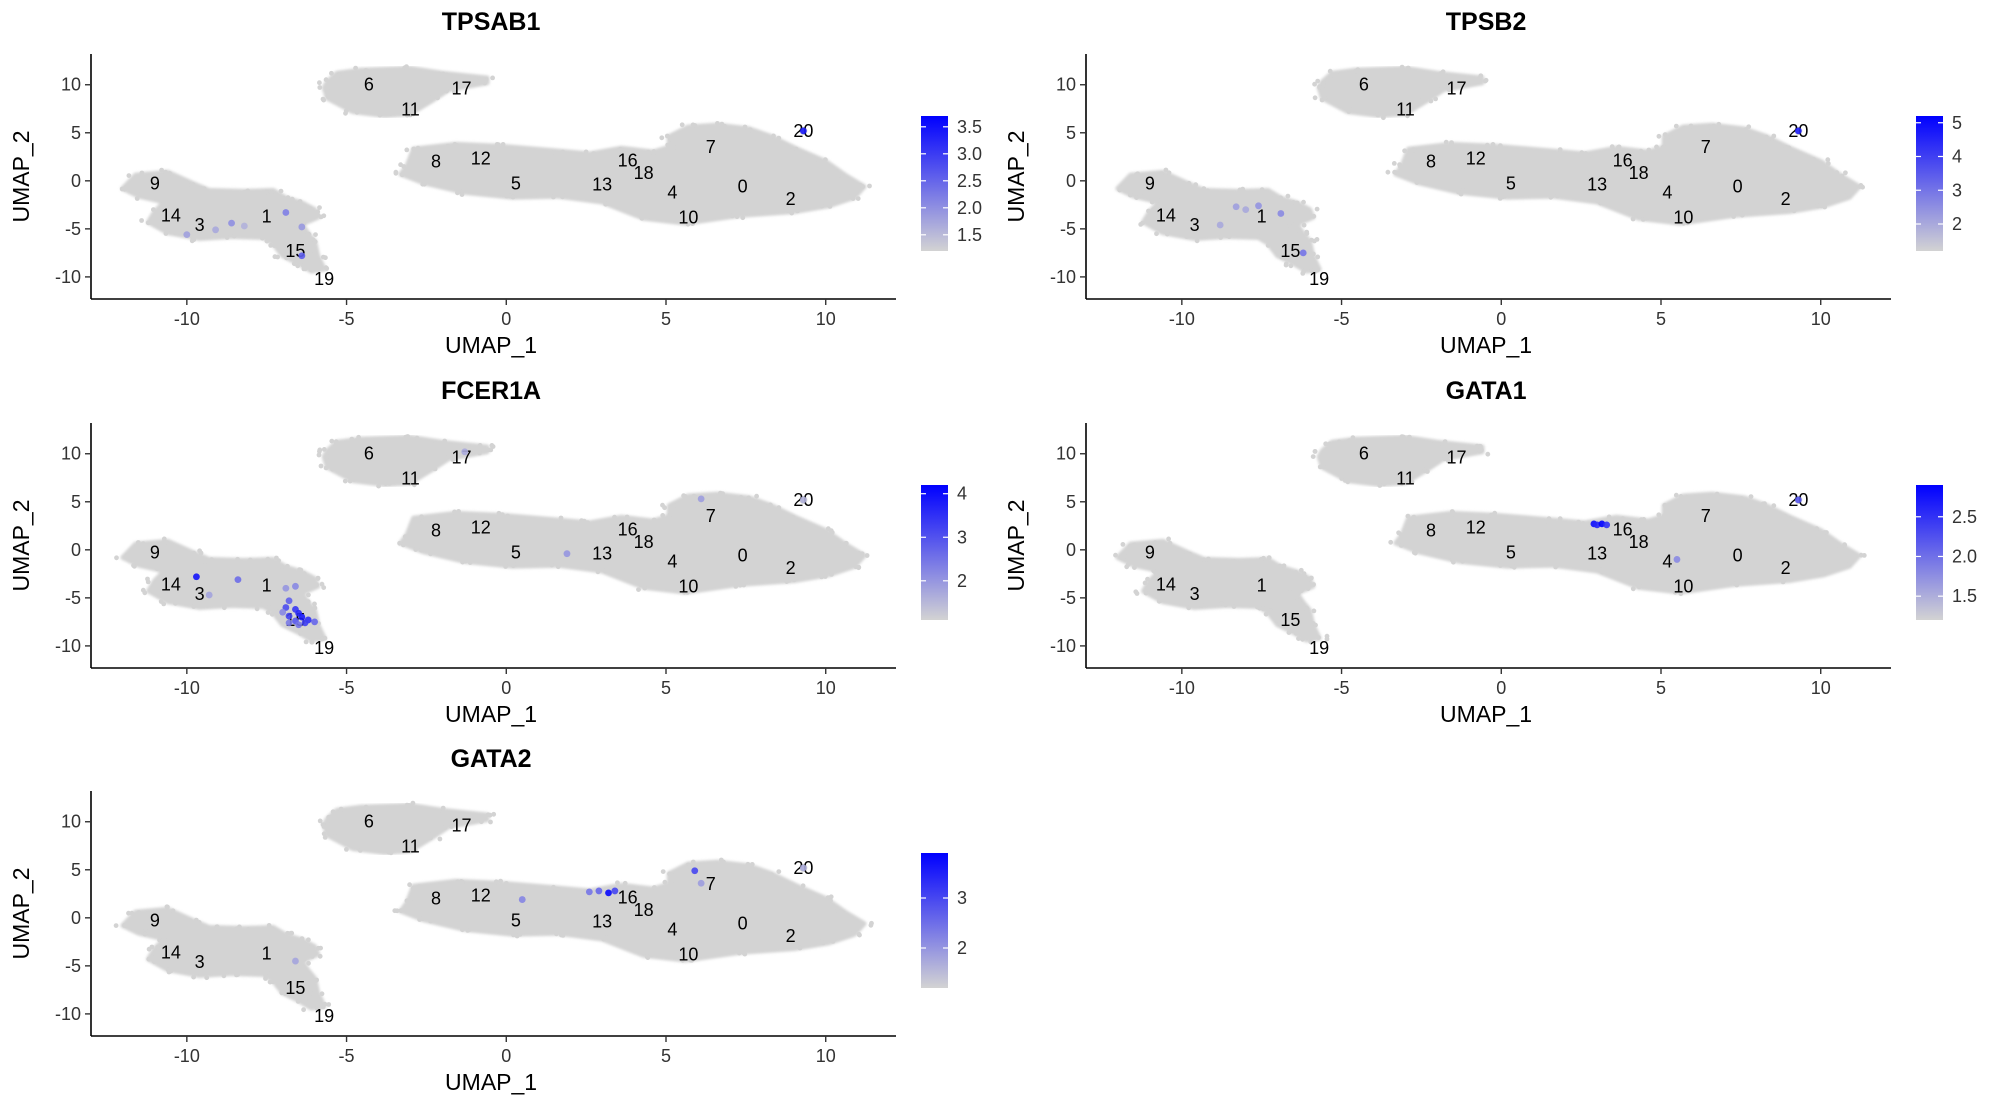 The width and height of the screenshot is (2000, 1111). What do you see at coordinates (347, 688) in the screenshot?
I see `x-tick-label: -5` at bounding box center [347, 688].